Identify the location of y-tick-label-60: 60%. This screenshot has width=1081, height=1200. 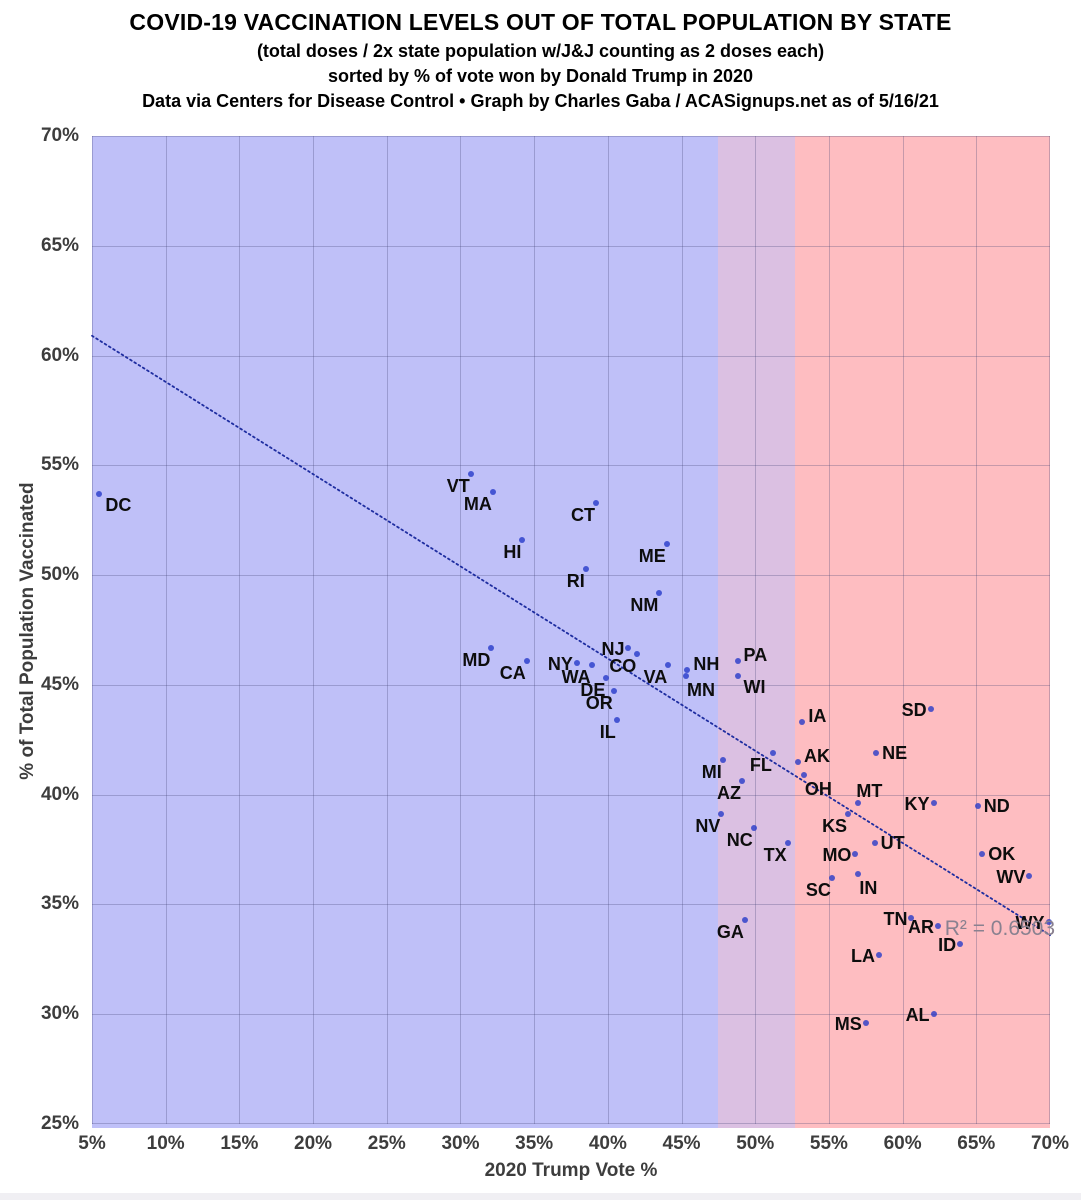
(59, 355).